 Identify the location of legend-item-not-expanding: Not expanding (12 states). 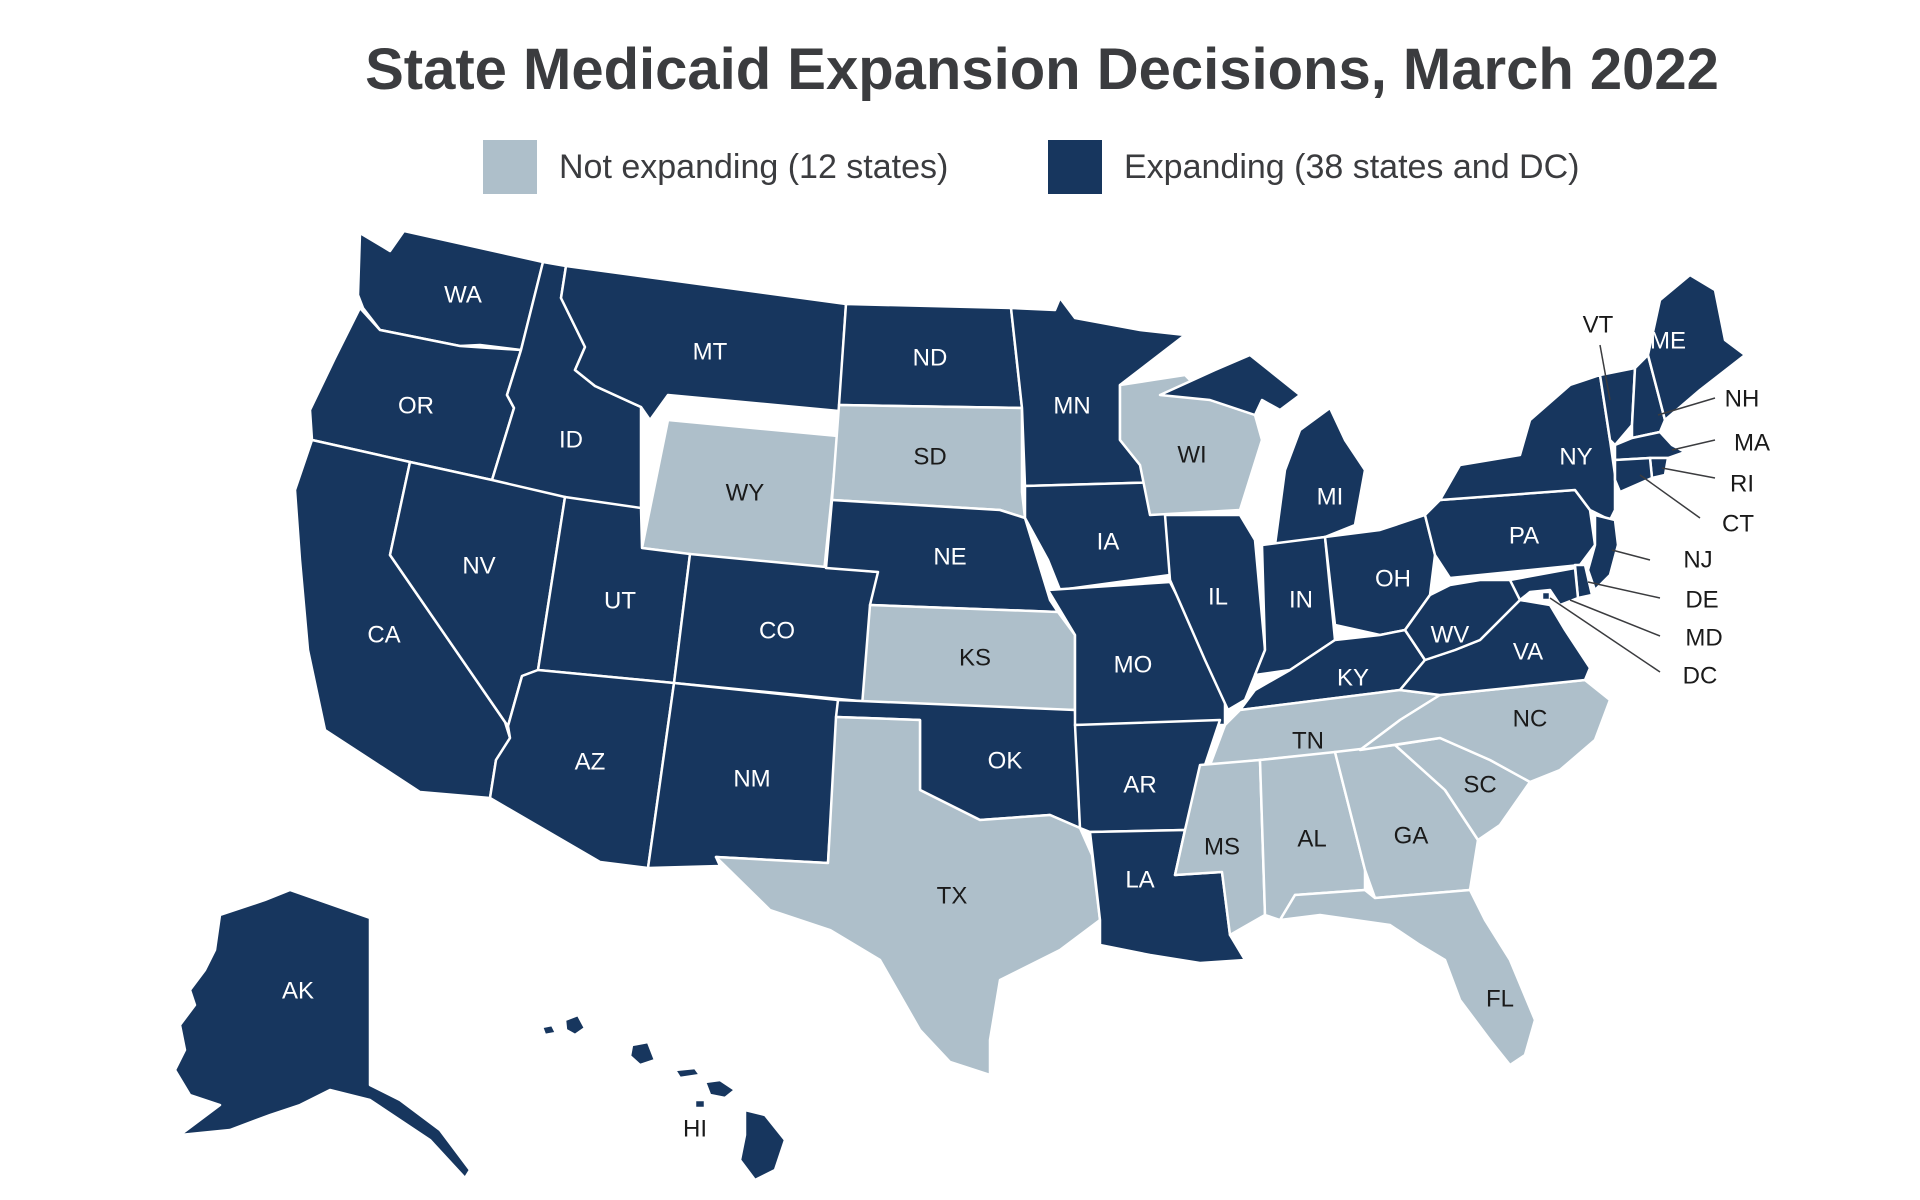
(715, 167).